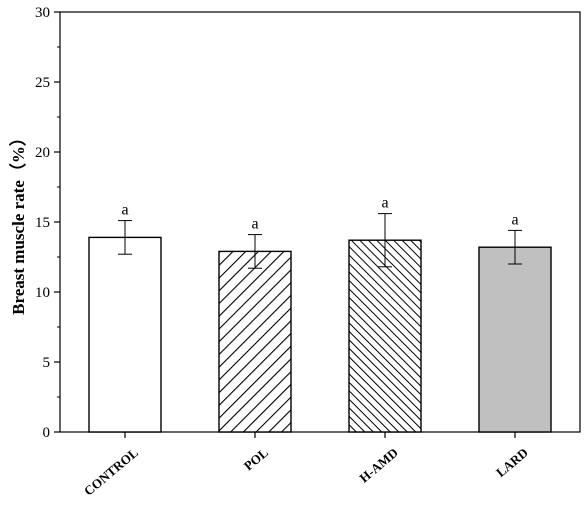  Describe the element at coordinates (306, 472) in the screenshot. I see `category-labels: CONTROL POL H-AMD LARD` at that location.